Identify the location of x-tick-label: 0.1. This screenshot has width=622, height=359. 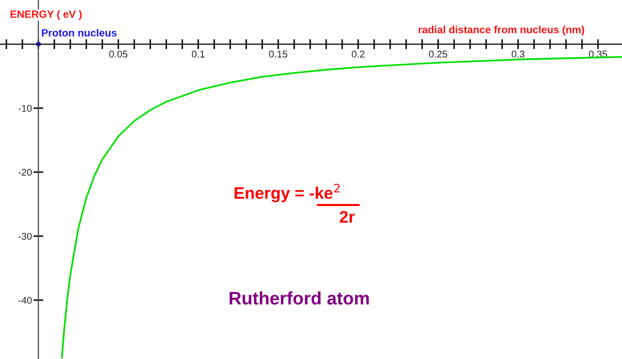
(198, 54).